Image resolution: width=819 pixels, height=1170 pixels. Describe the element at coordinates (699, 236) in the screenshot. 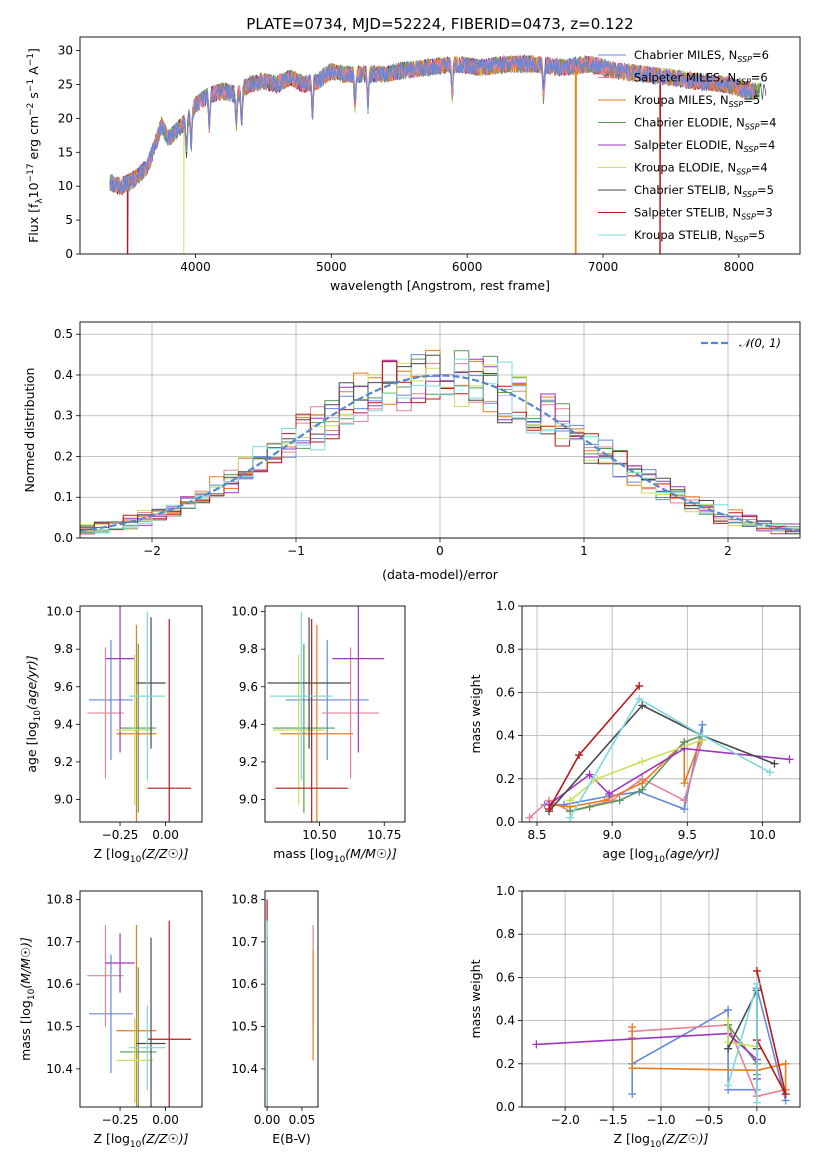

I see `legend-label-kroupa-stelib: Kroupa STELIB, NSSP=5` at that location.